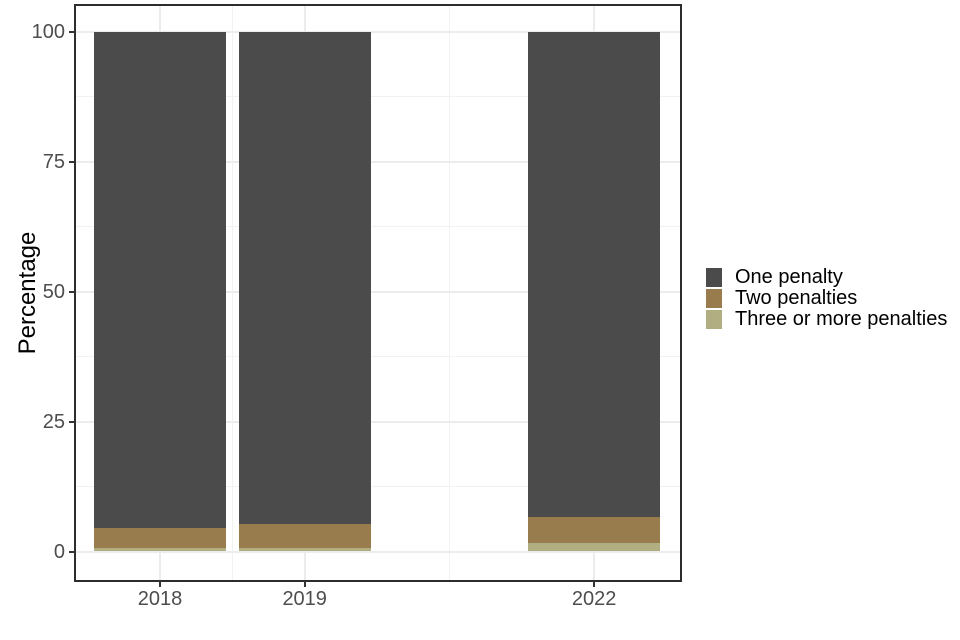 This screenshot has width=960, height=640. I want to click on y-axis-tick-label: 25, so click(53, 421).